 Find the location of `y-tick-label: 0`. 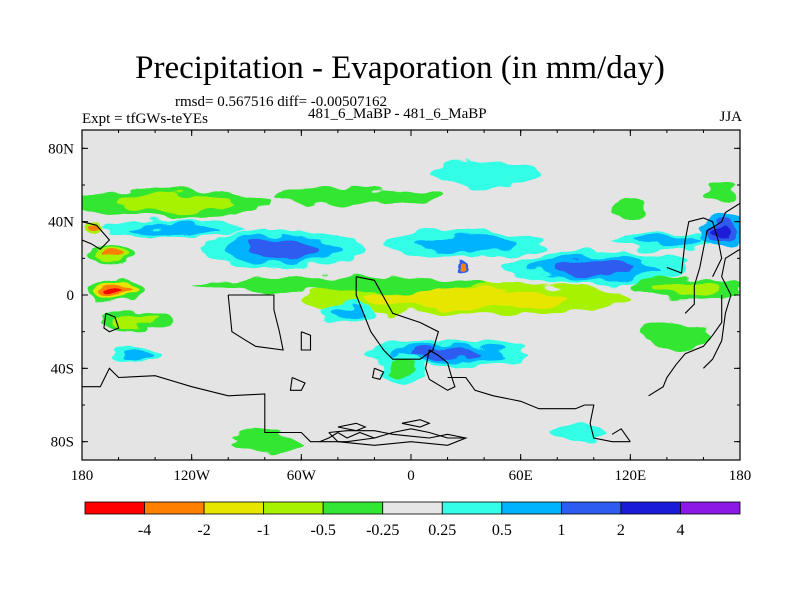

y-tick-label: 0 is located at coordinates (71, 296).